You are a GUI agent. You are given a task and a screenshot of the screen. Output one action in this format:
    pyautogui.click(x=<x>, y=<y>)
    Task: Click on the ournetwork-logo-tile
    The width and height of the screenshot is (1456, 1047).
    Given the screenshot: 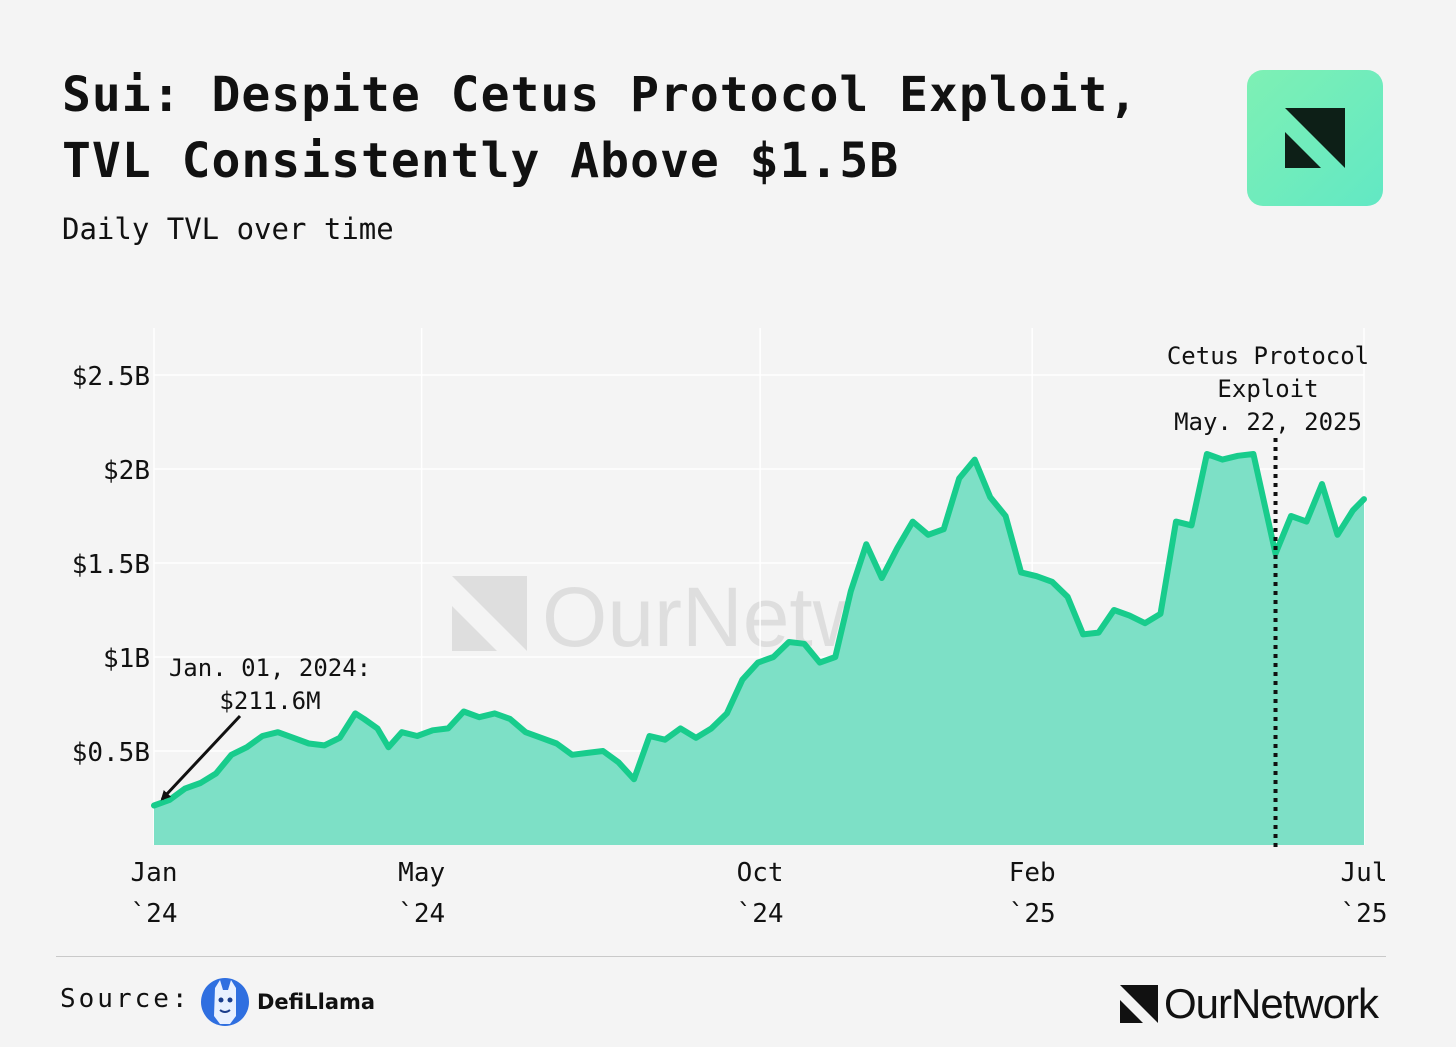 What is the action you would take?
    pyautogui.click(x=1315, y=138)
    